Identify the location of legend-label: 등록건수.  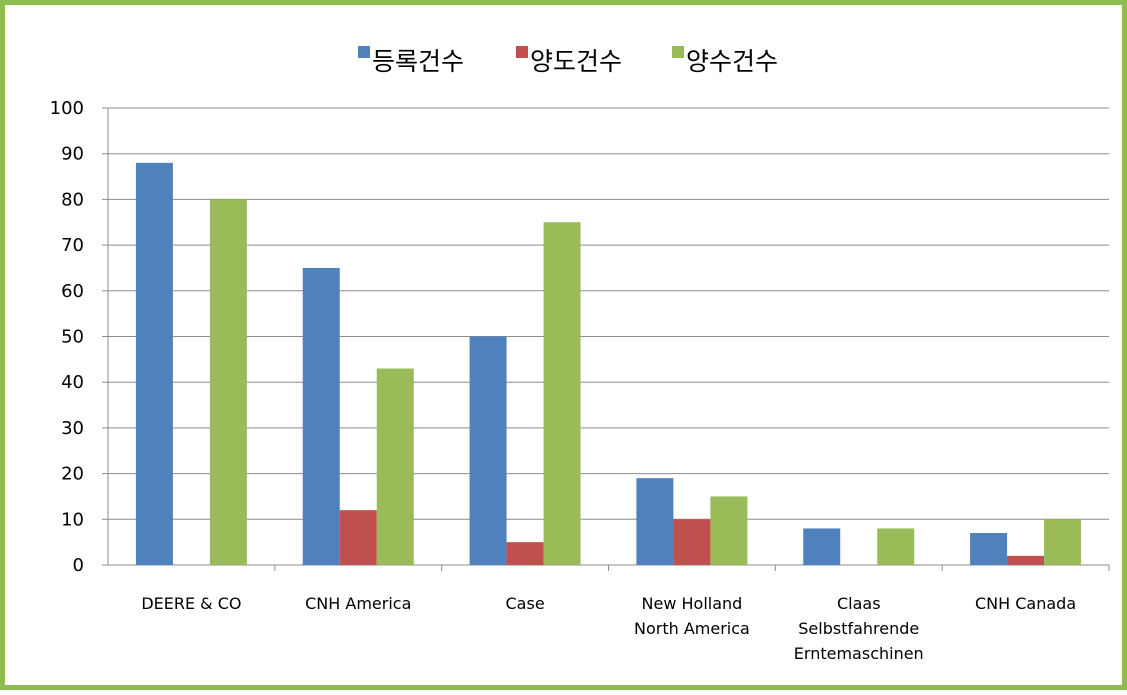
(418, 61).